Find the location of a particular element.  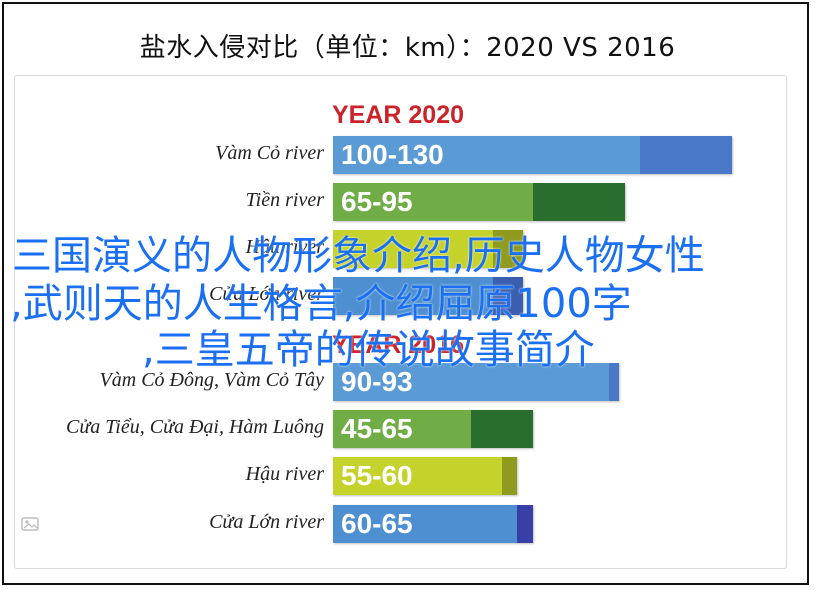

group-title-2020: YEAR 2020 is located at coordinates (398, 115).